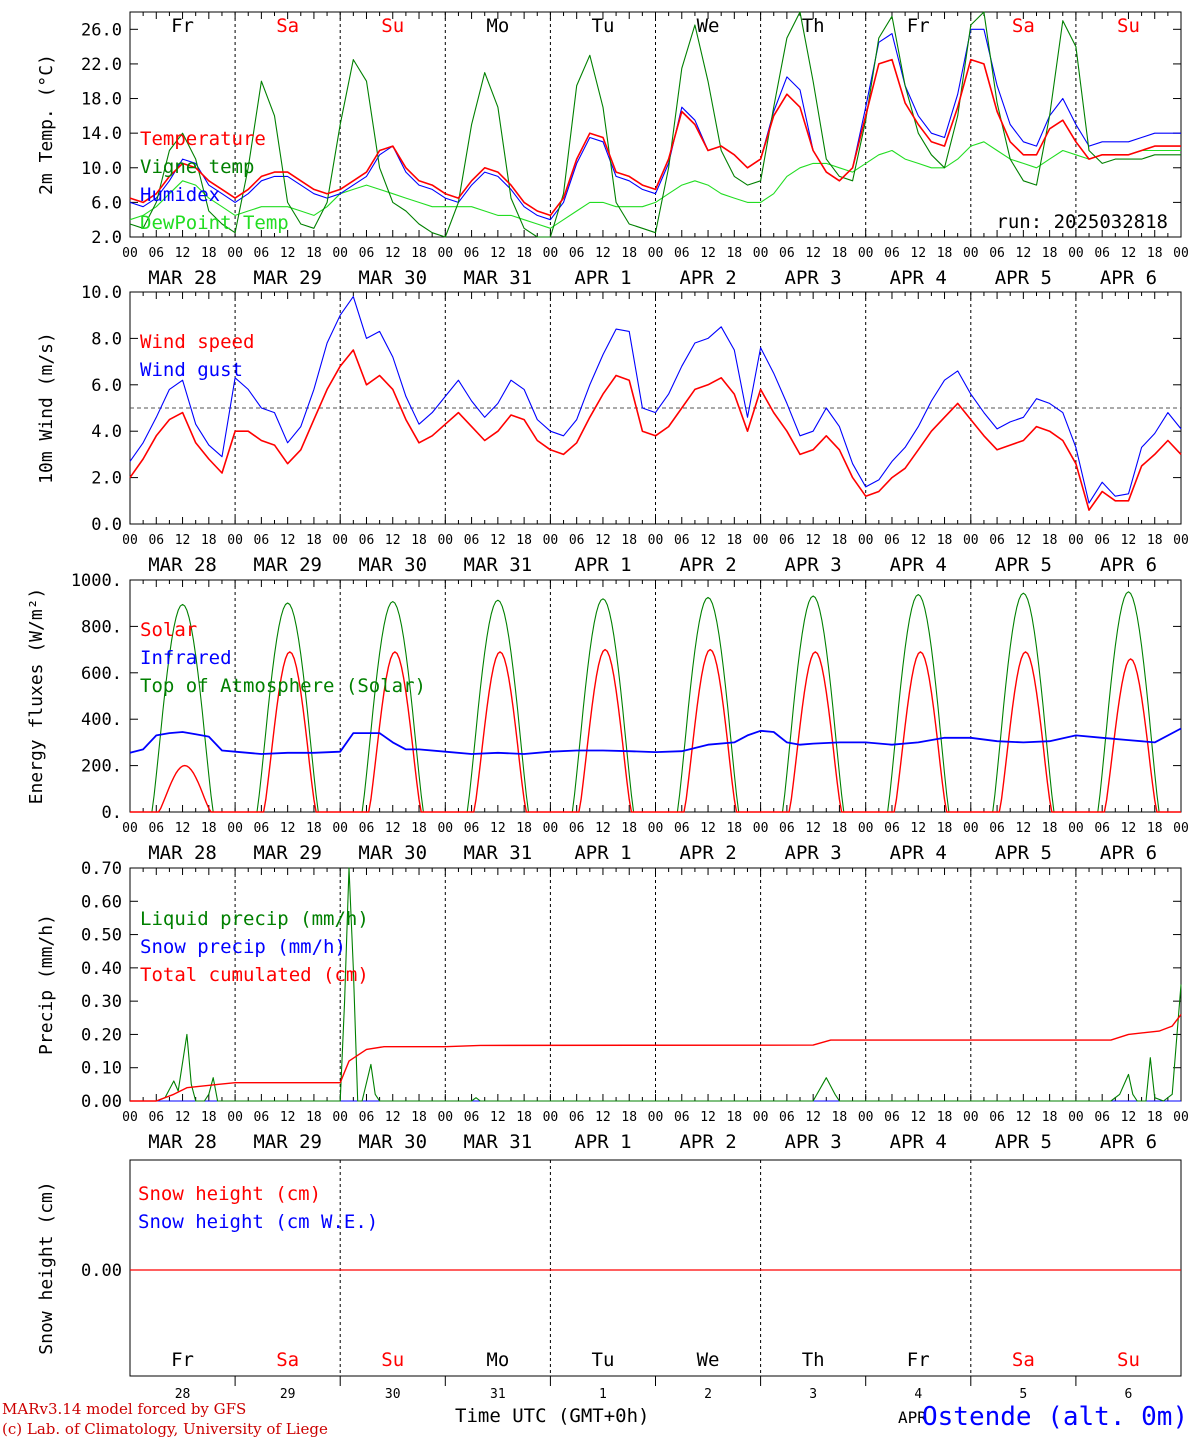  Describe the element at coordinates (918, 1142) in the screenshot. I see `x-date-label: APR 4` at that location.